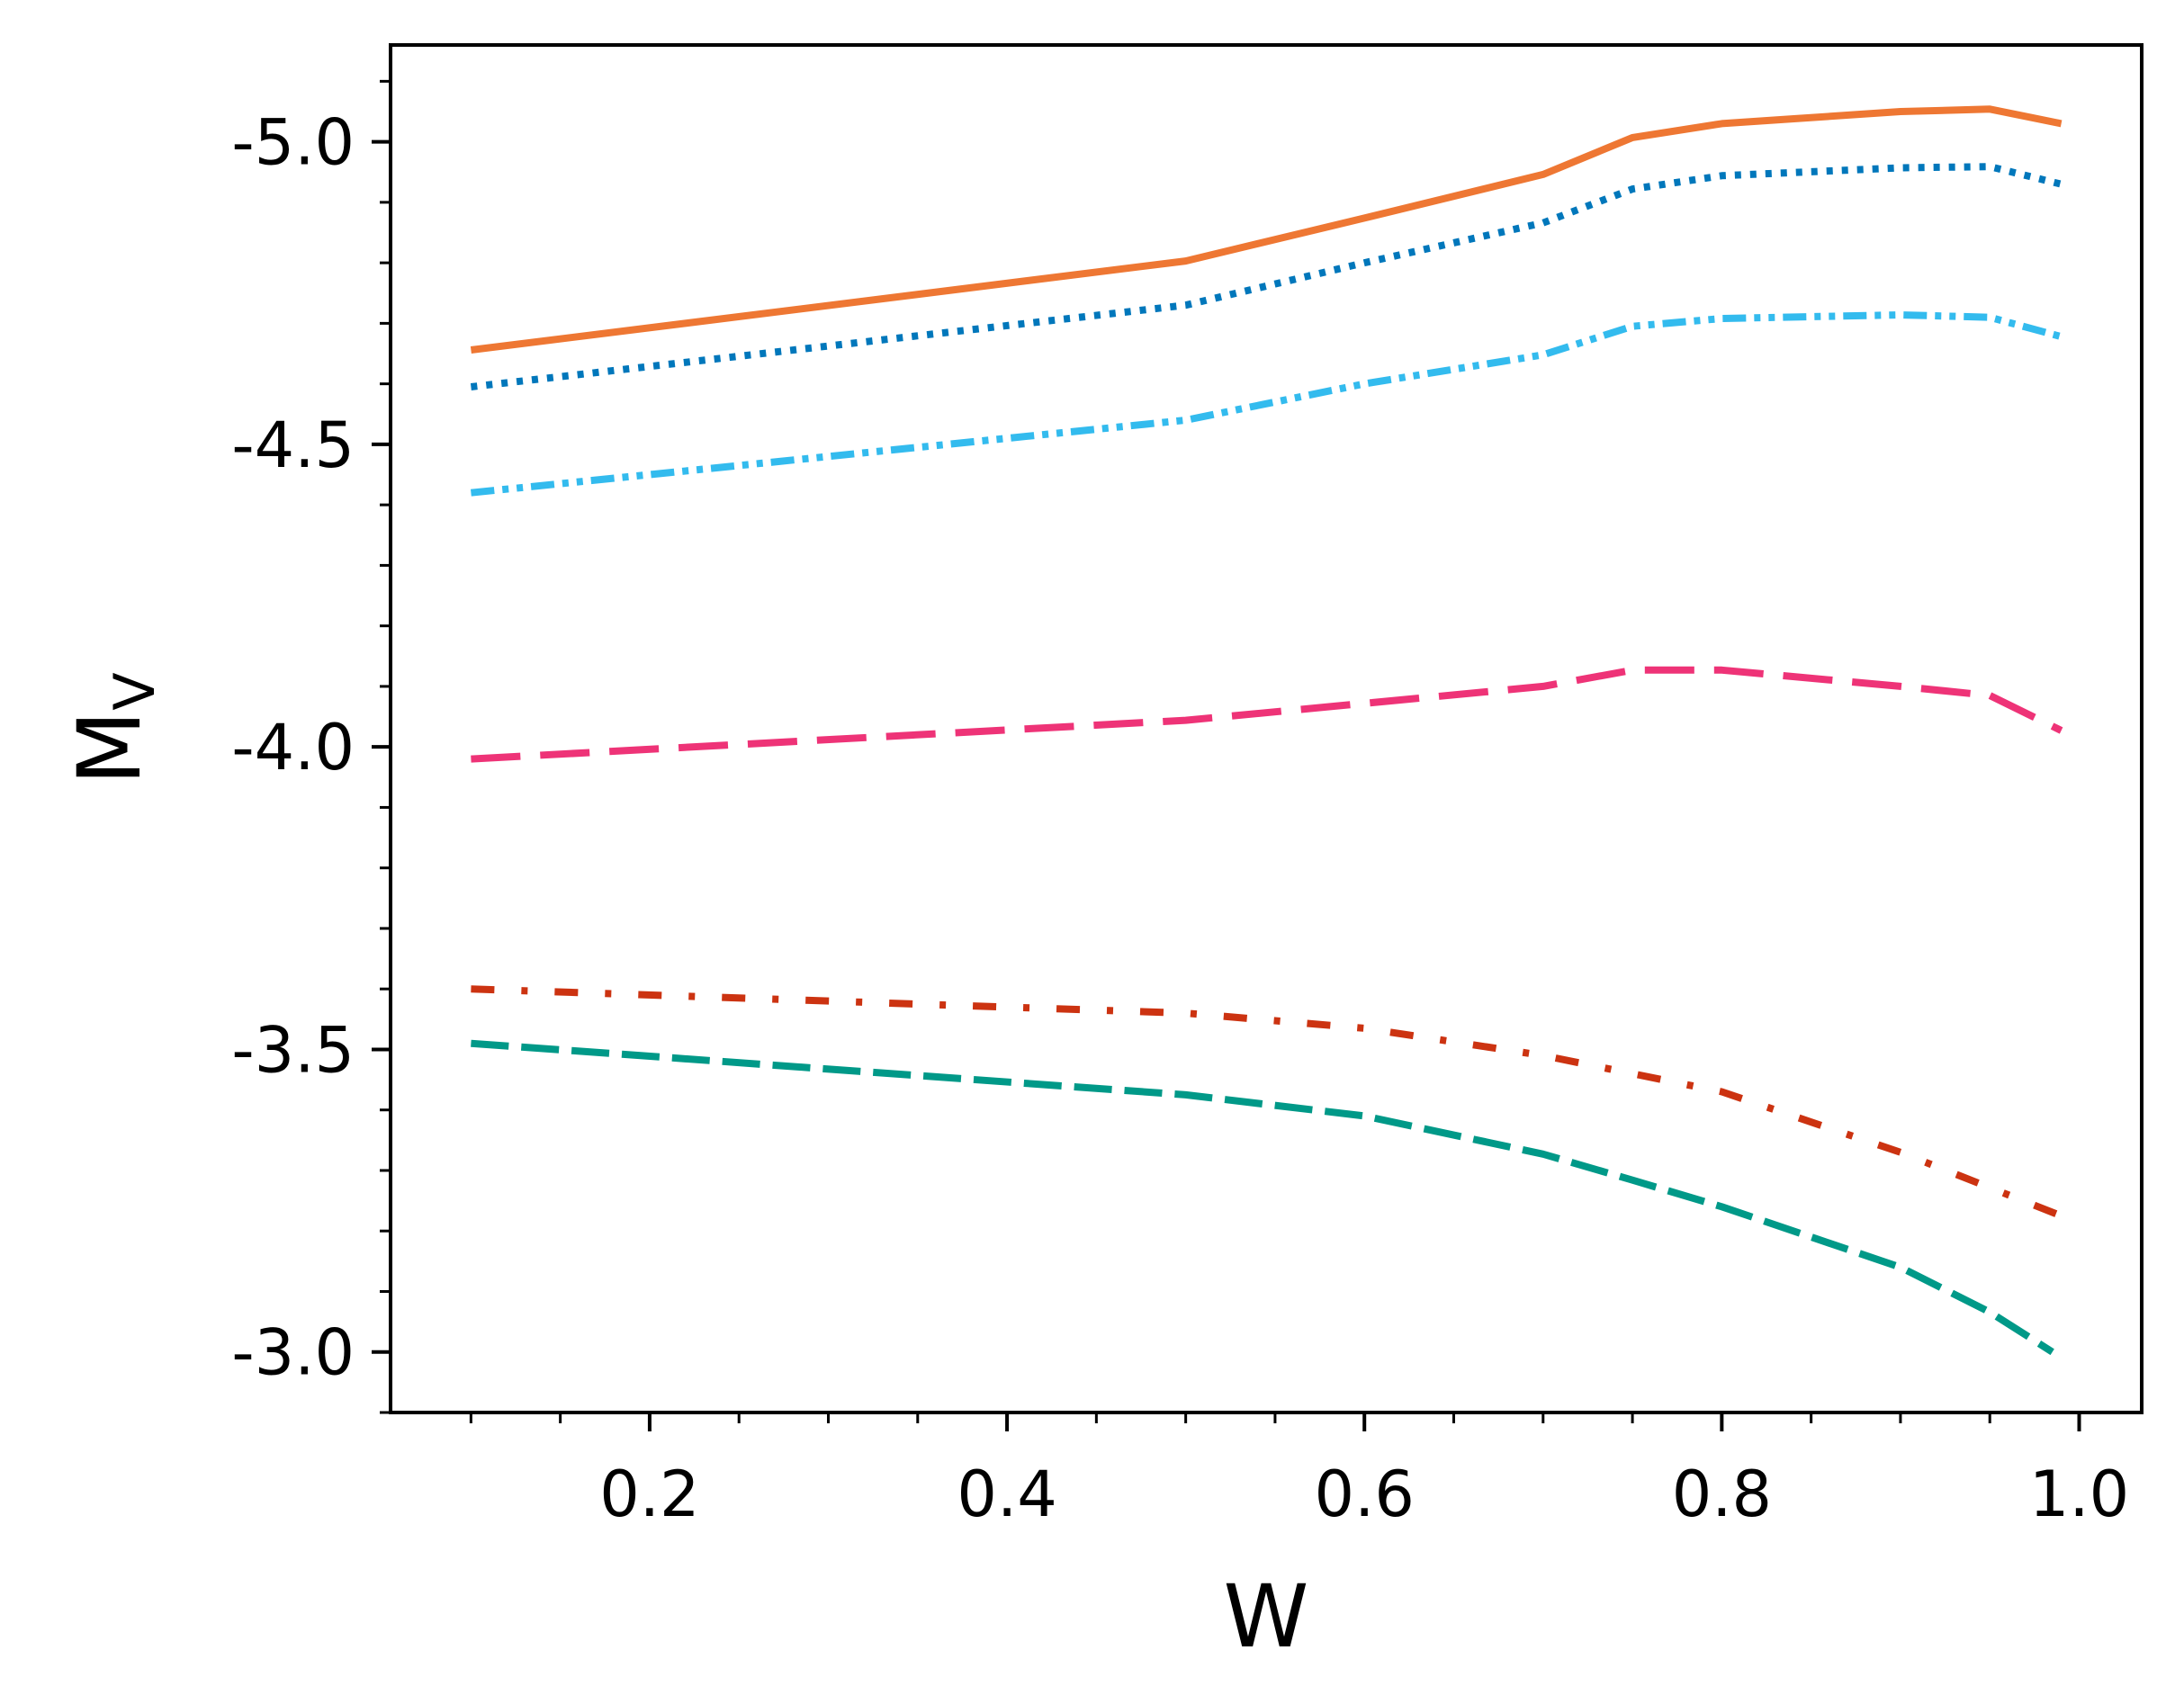 The height and width of the screenshot is (1704, 2184). I want to click on x-axis-title: W, so click(1266, 1617).